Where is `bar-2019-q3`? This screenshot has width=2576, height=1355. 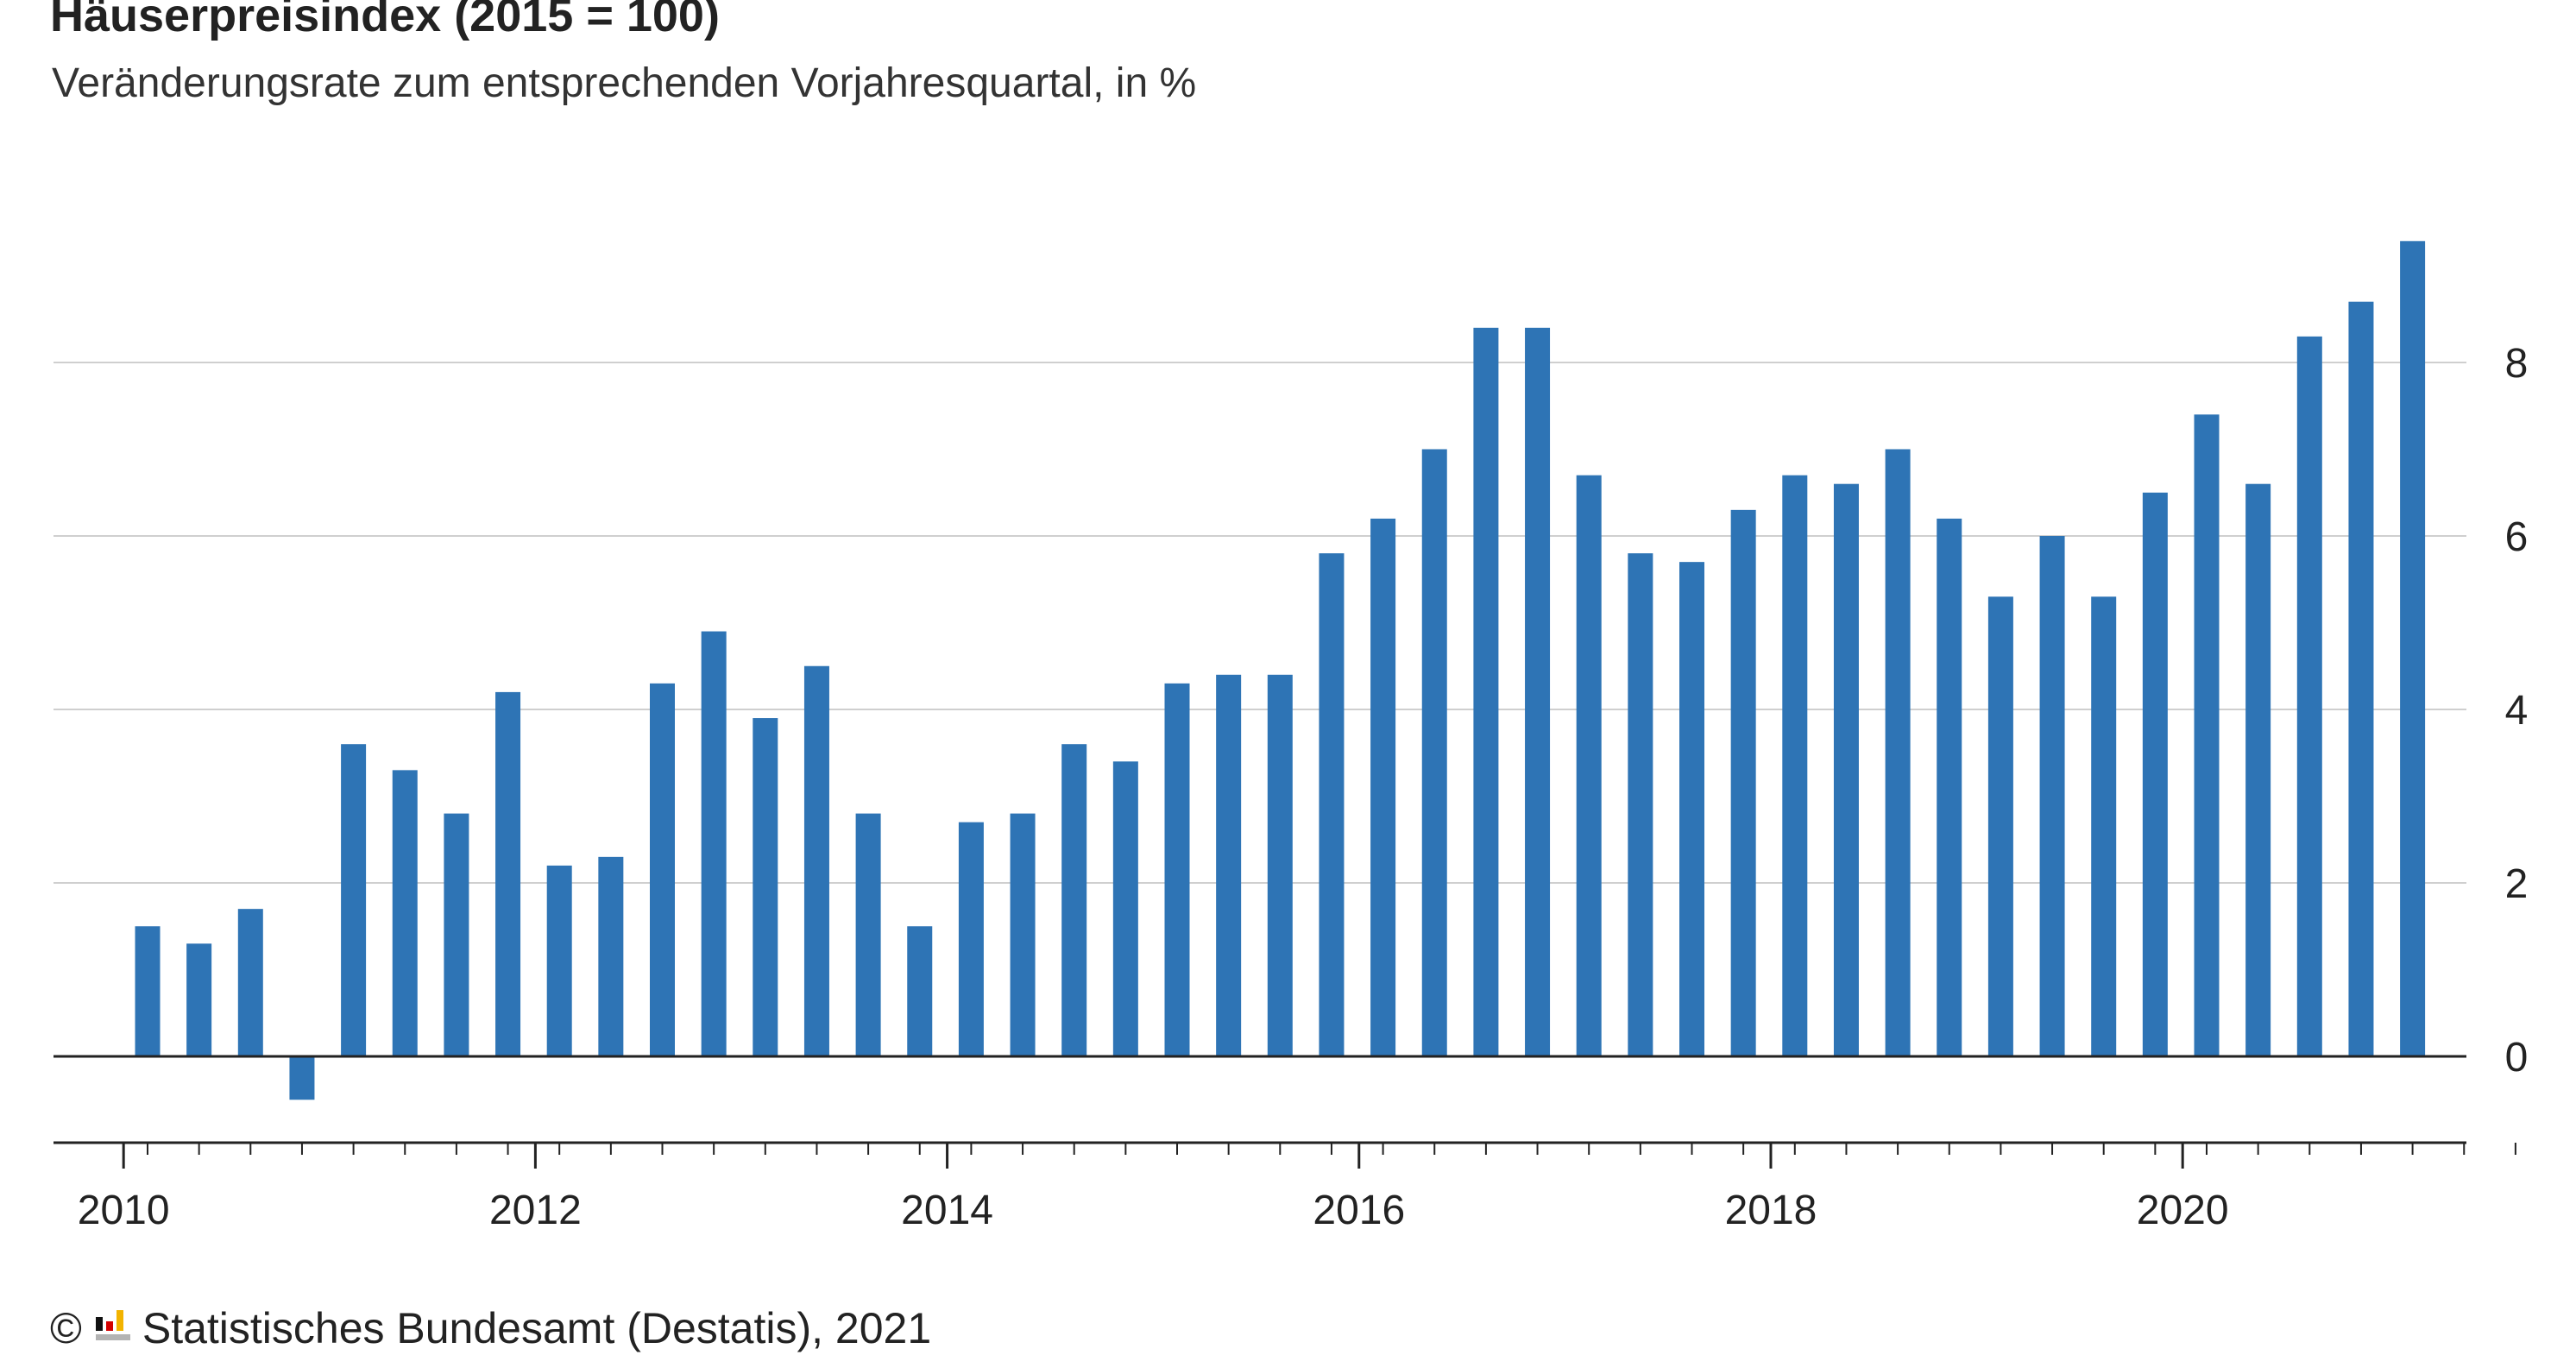 bar-2019-q3 is located at coordinates (2104, 826).